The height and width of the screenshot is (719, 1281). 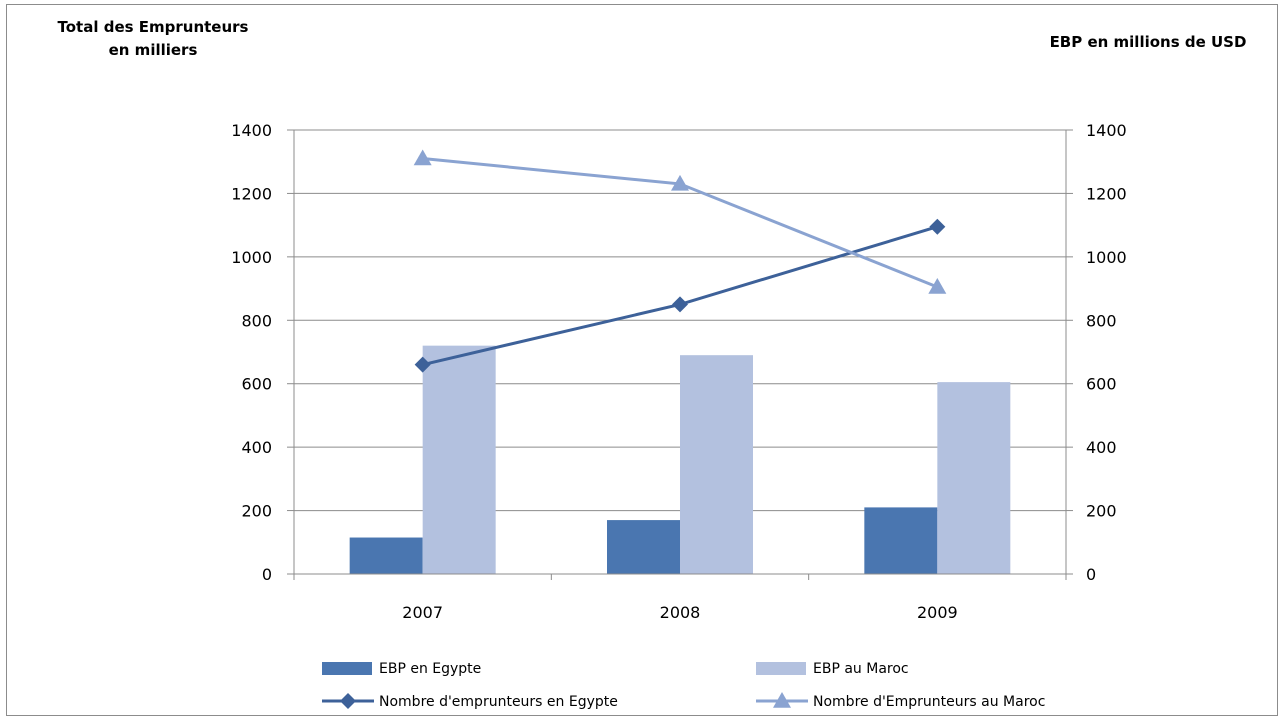 What do you see at coordinates (256, 320) in the screenshot?
I see `y-tick-label: 800` at bounding box center [256, 320].